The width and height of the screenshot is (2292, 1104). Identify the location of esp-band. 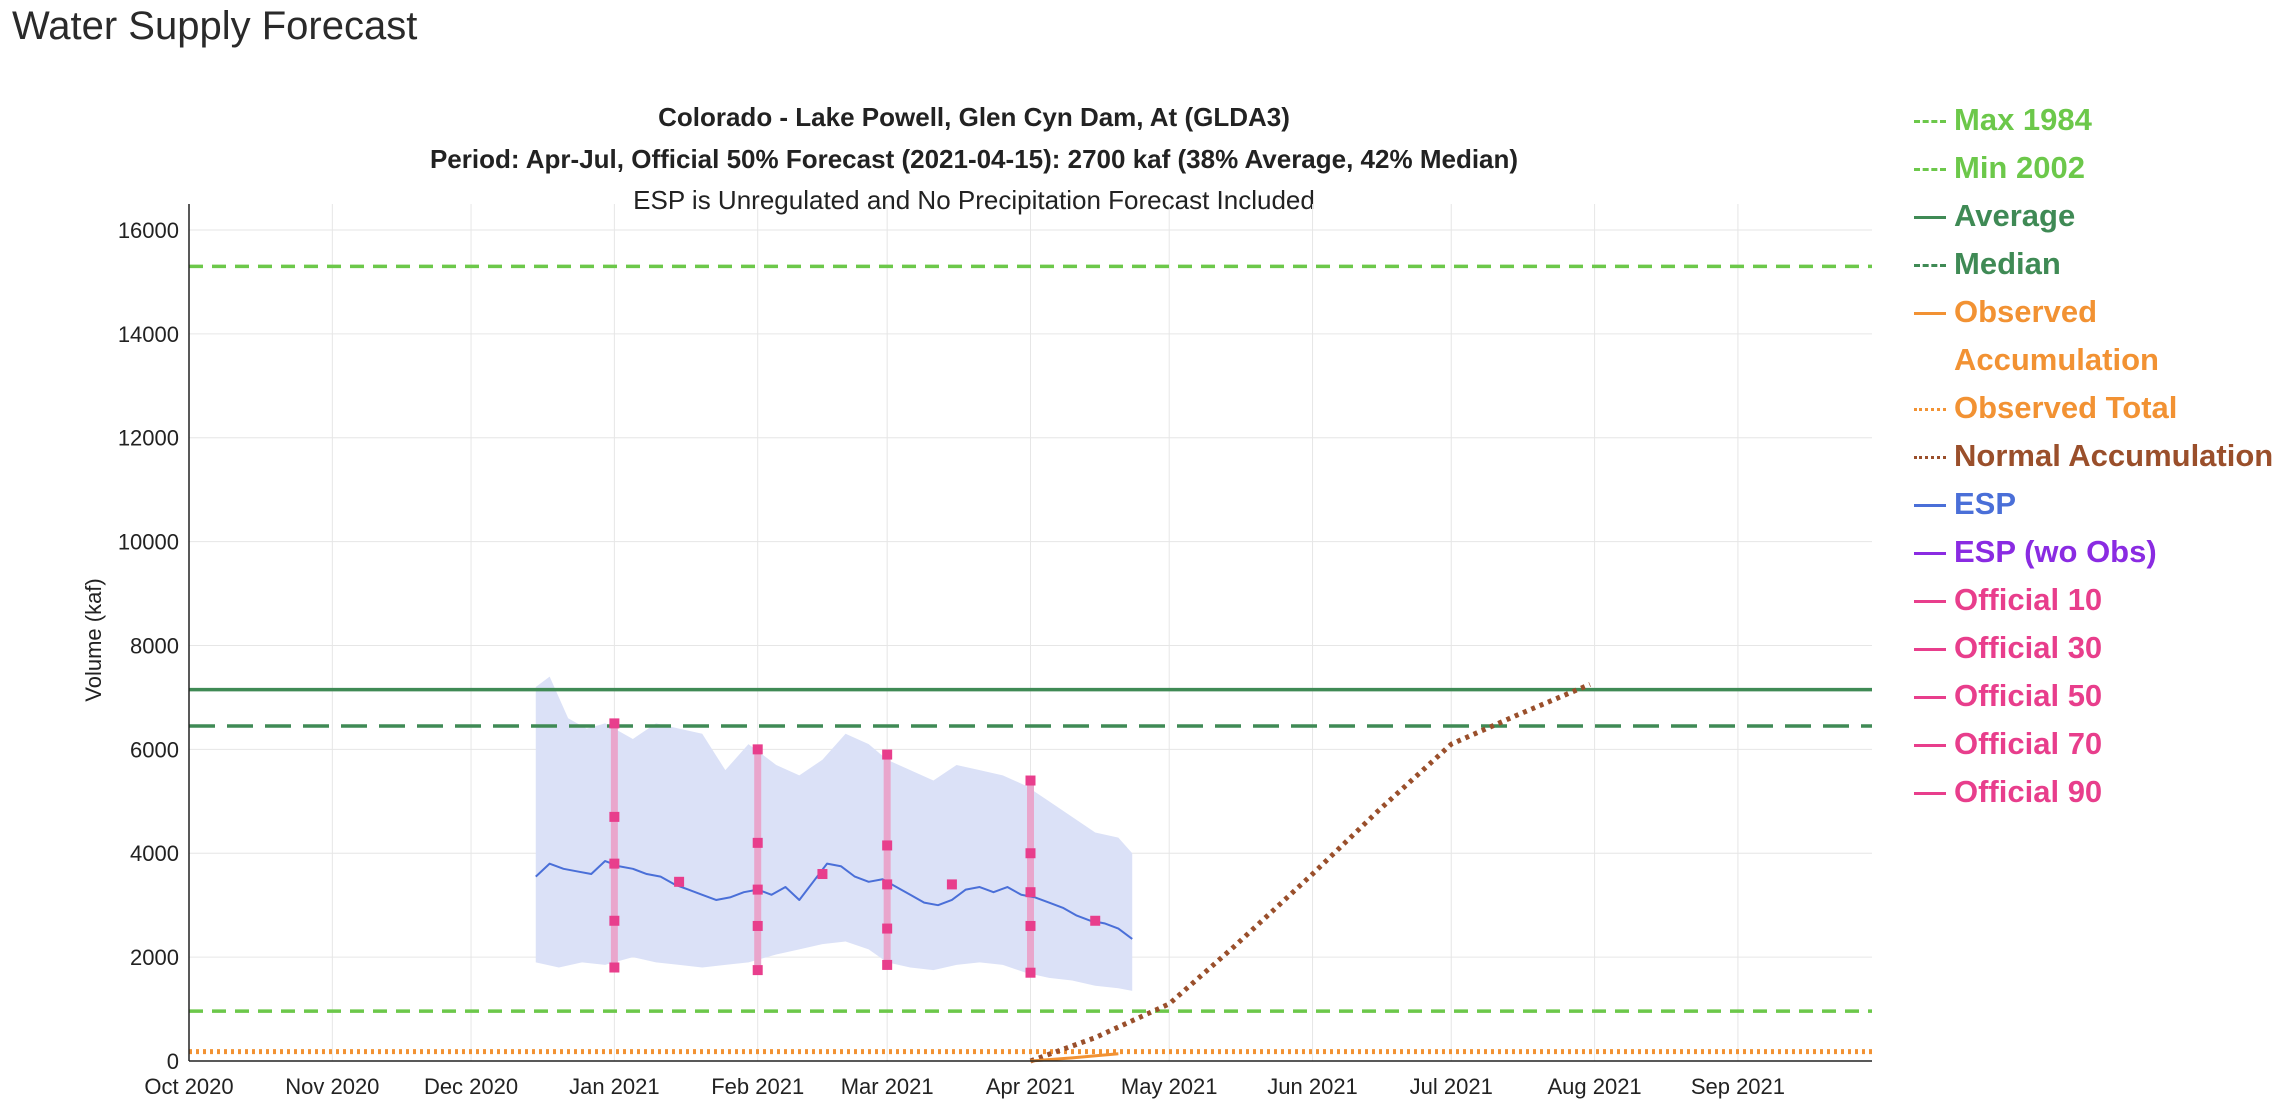
(834, 833).